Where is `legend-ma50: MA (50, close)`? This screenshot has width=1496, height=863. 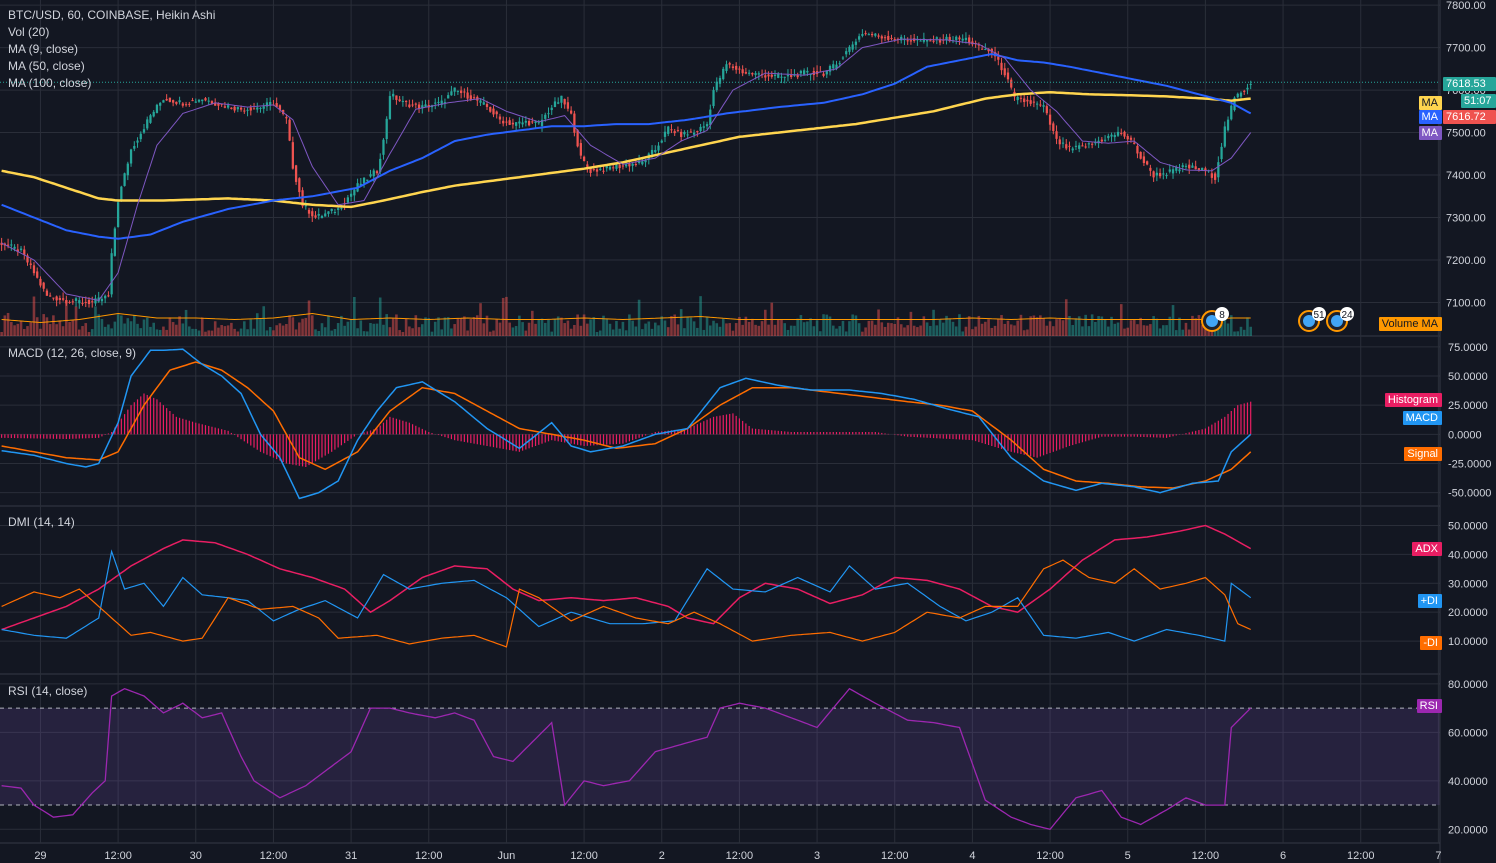
legend-ma50: MA (50, close) is located at coordinates (46, 66).